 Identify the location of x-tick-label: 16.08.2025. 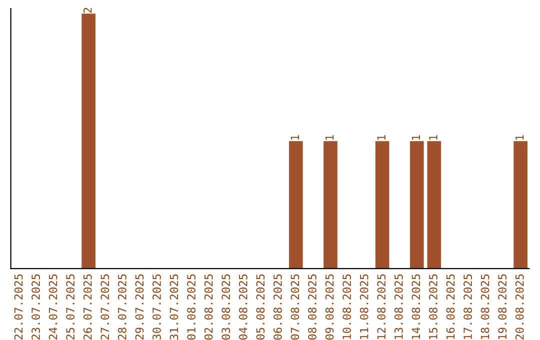
(450, 307).